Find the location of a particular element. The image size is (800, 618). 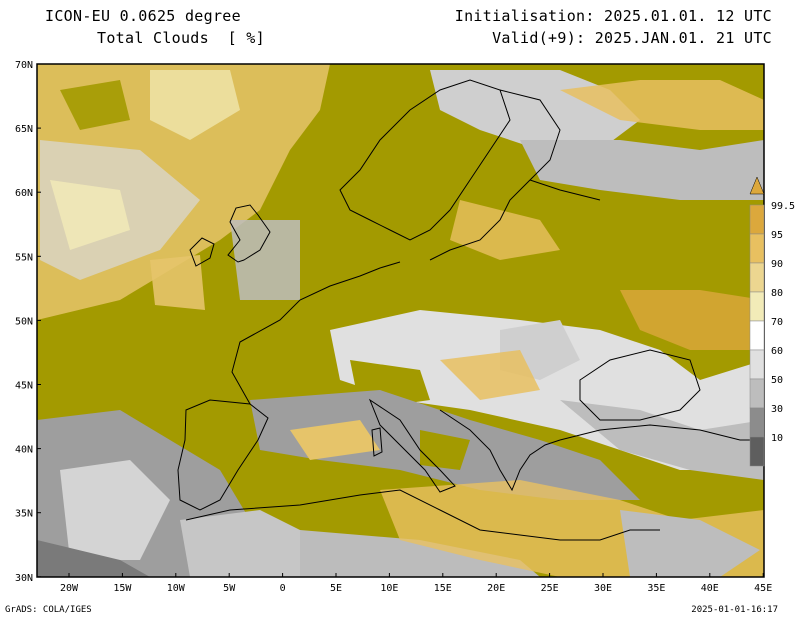

lon-label: 0 is located at coordinates (283, 588).